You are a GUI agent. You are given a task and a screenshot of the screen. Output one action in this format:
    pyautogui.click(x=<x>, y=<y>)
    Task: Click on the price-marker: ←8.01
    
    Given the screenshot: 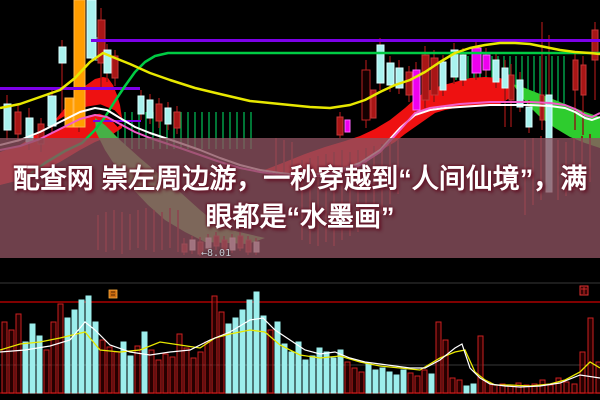 What is the action you would take?
    pyautogui.click(x=216, y=253)
    